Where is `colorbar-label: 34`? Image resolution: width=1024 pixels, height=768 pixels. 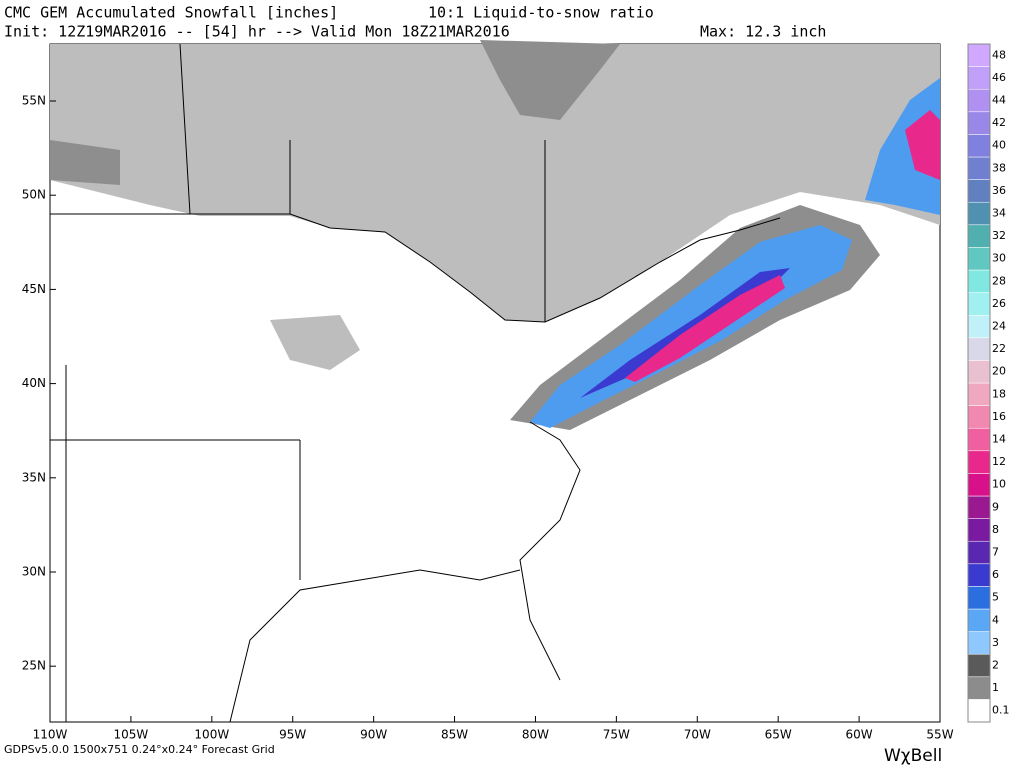 colorbar-label: 34 is located at coordinates (999, 213).